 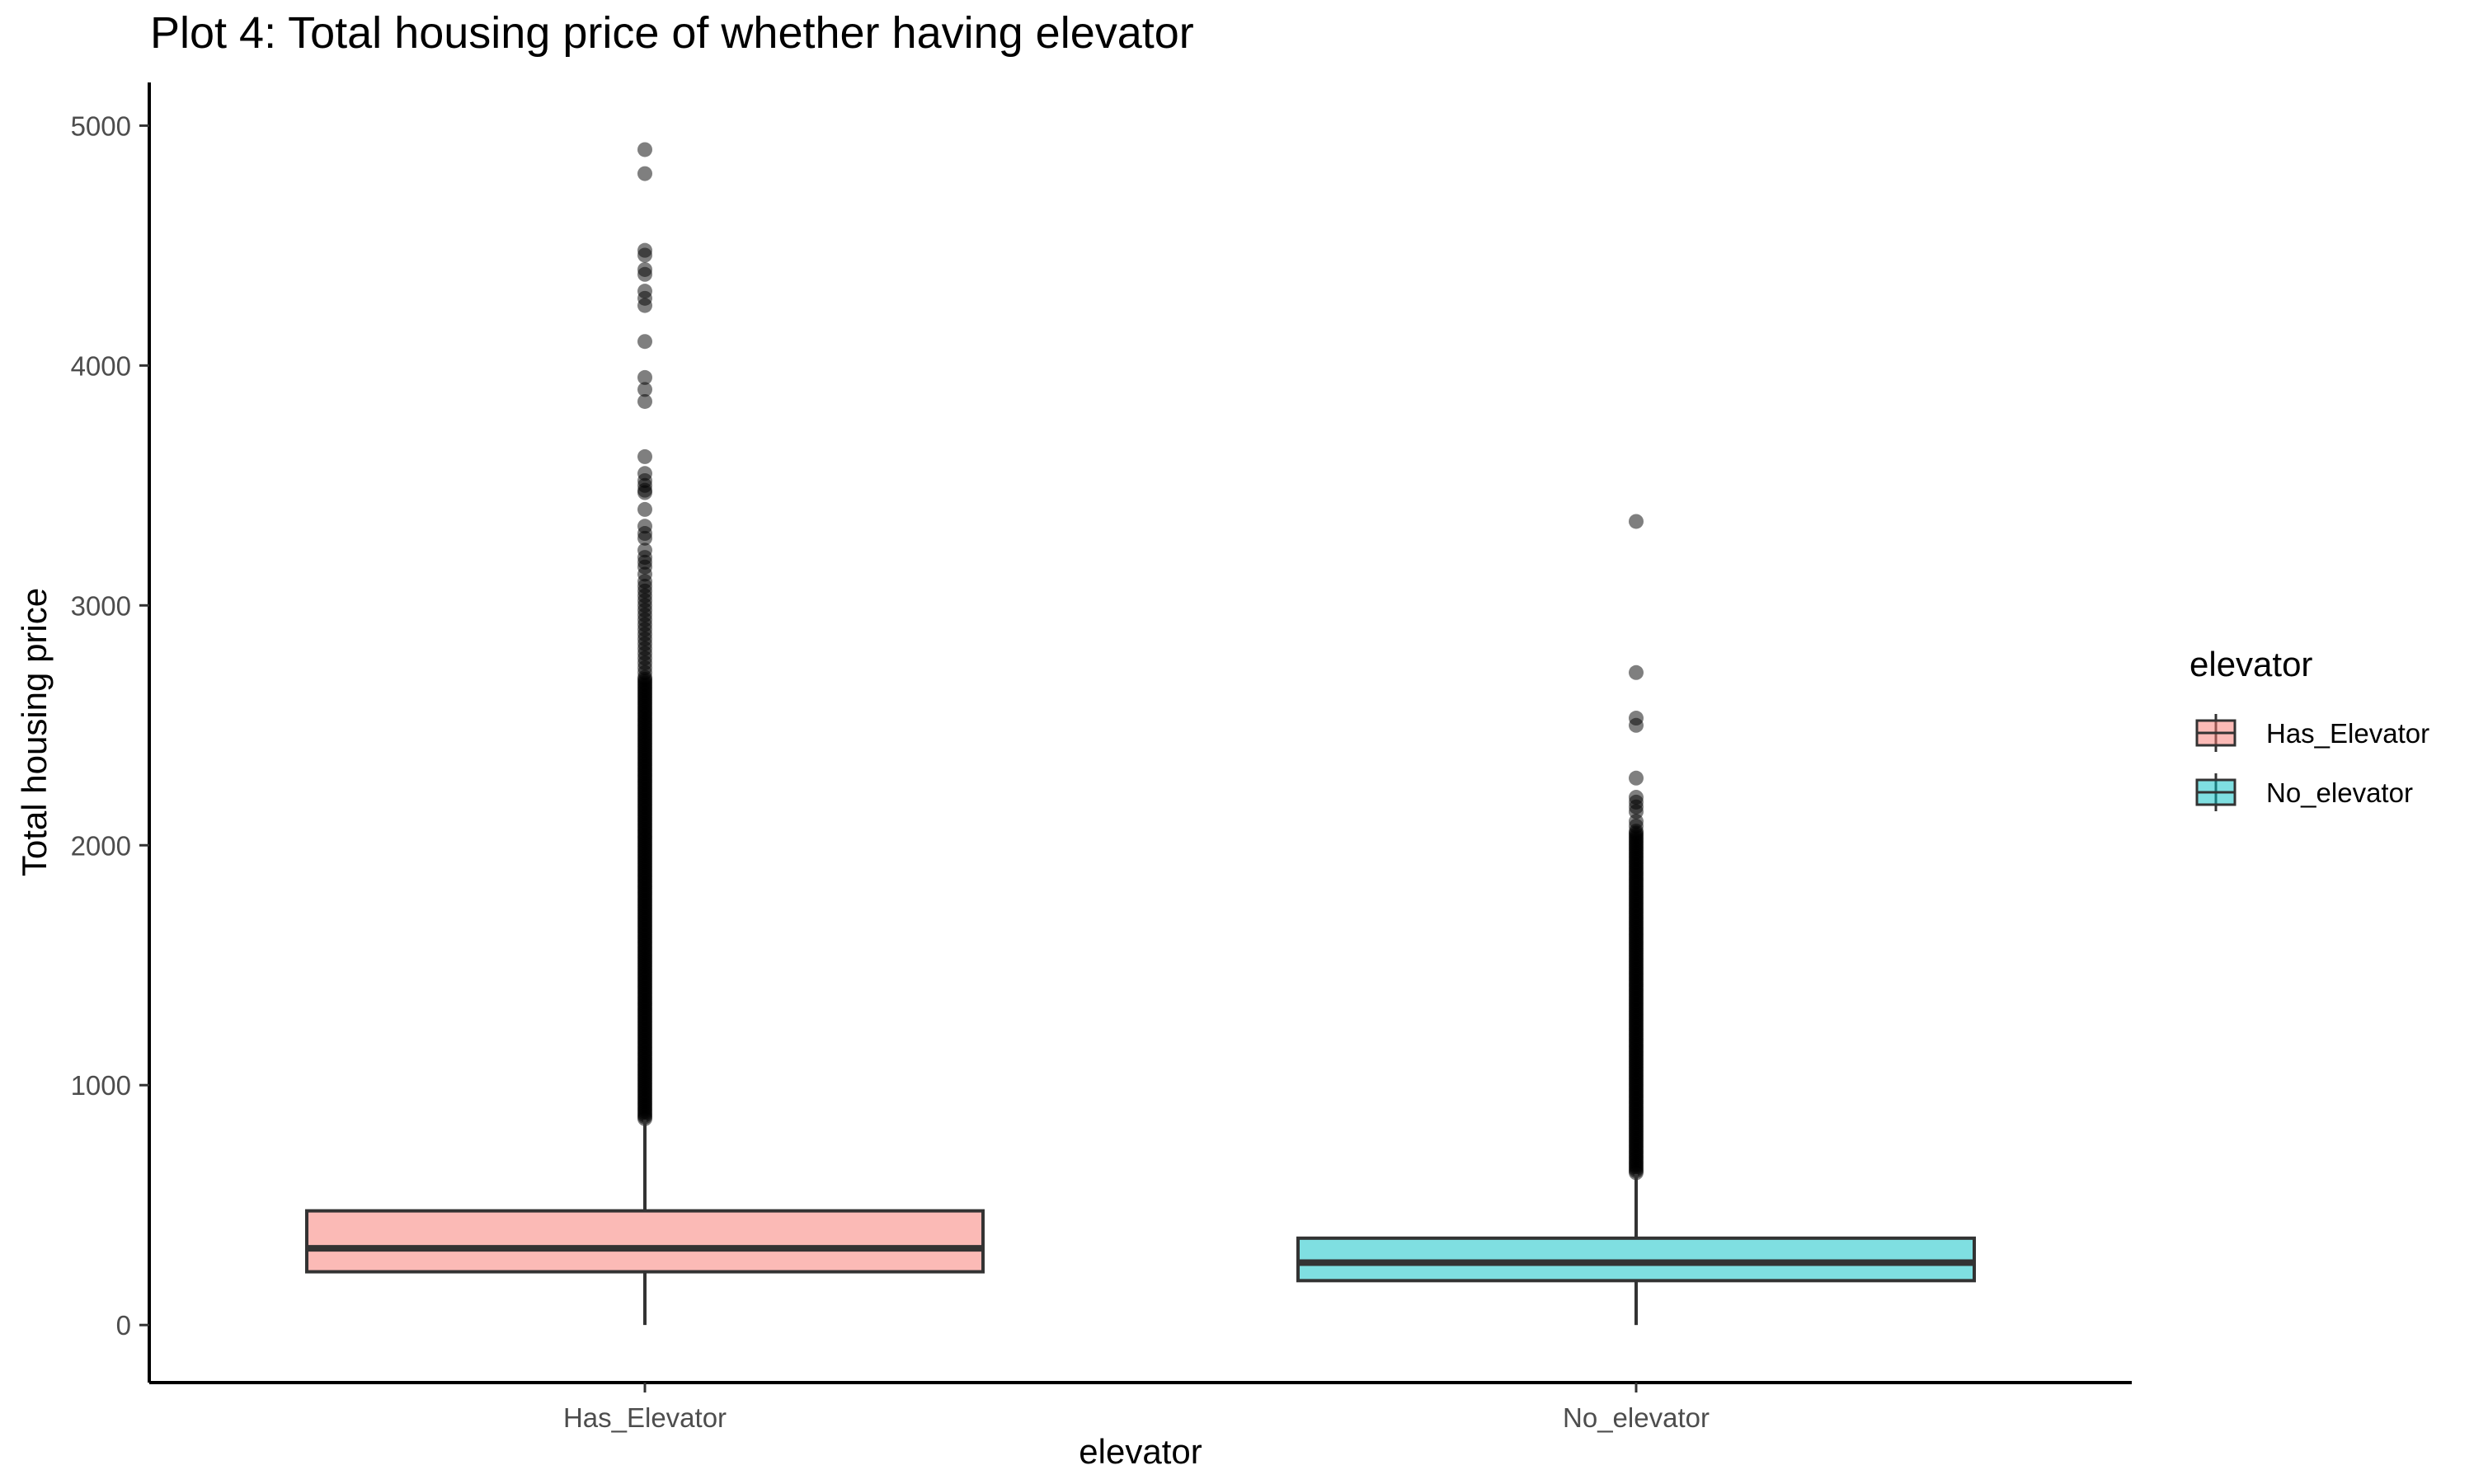 What do you see at coordinates (1636, 1417) in the screenshot?
I see `x-tick-label: No_elevator` at bounding box center [1636, 1417].